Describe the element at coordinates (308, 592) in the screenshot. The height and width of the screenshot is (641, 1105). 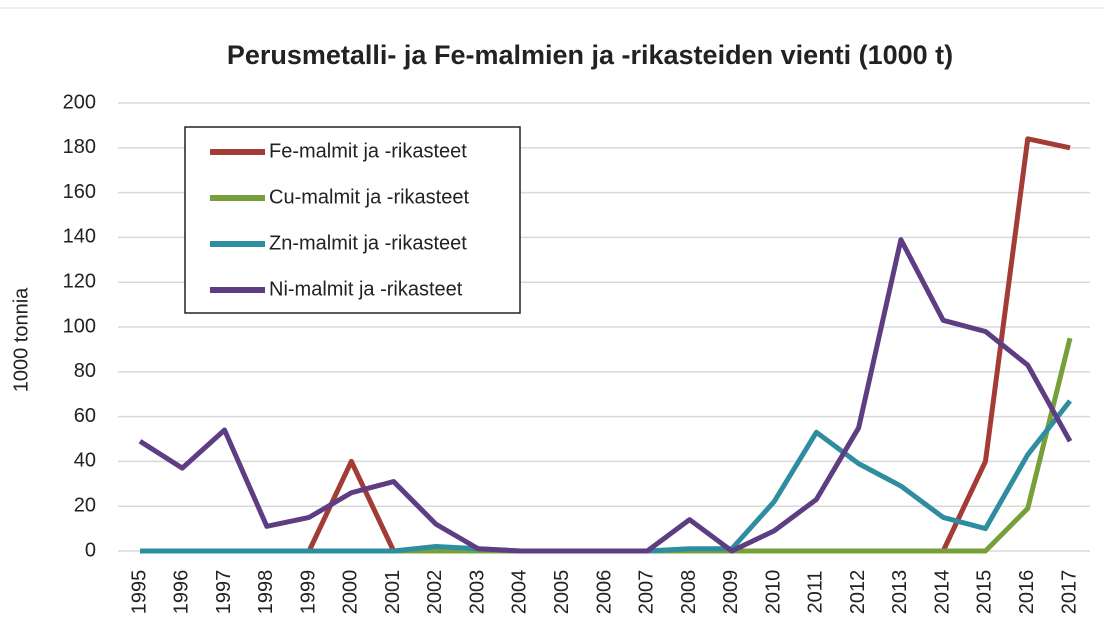
I see `x-tick-label: 1999` at that location.